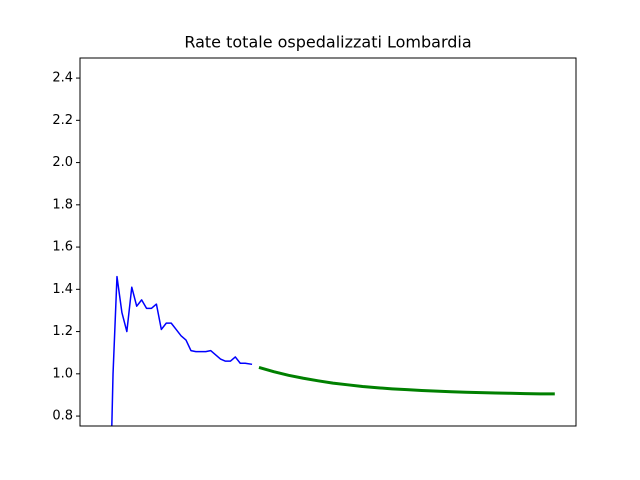  Describe the element at coordinates (62, 162) in the screenshot. I see `y-tick-label: 2.0` at that location.